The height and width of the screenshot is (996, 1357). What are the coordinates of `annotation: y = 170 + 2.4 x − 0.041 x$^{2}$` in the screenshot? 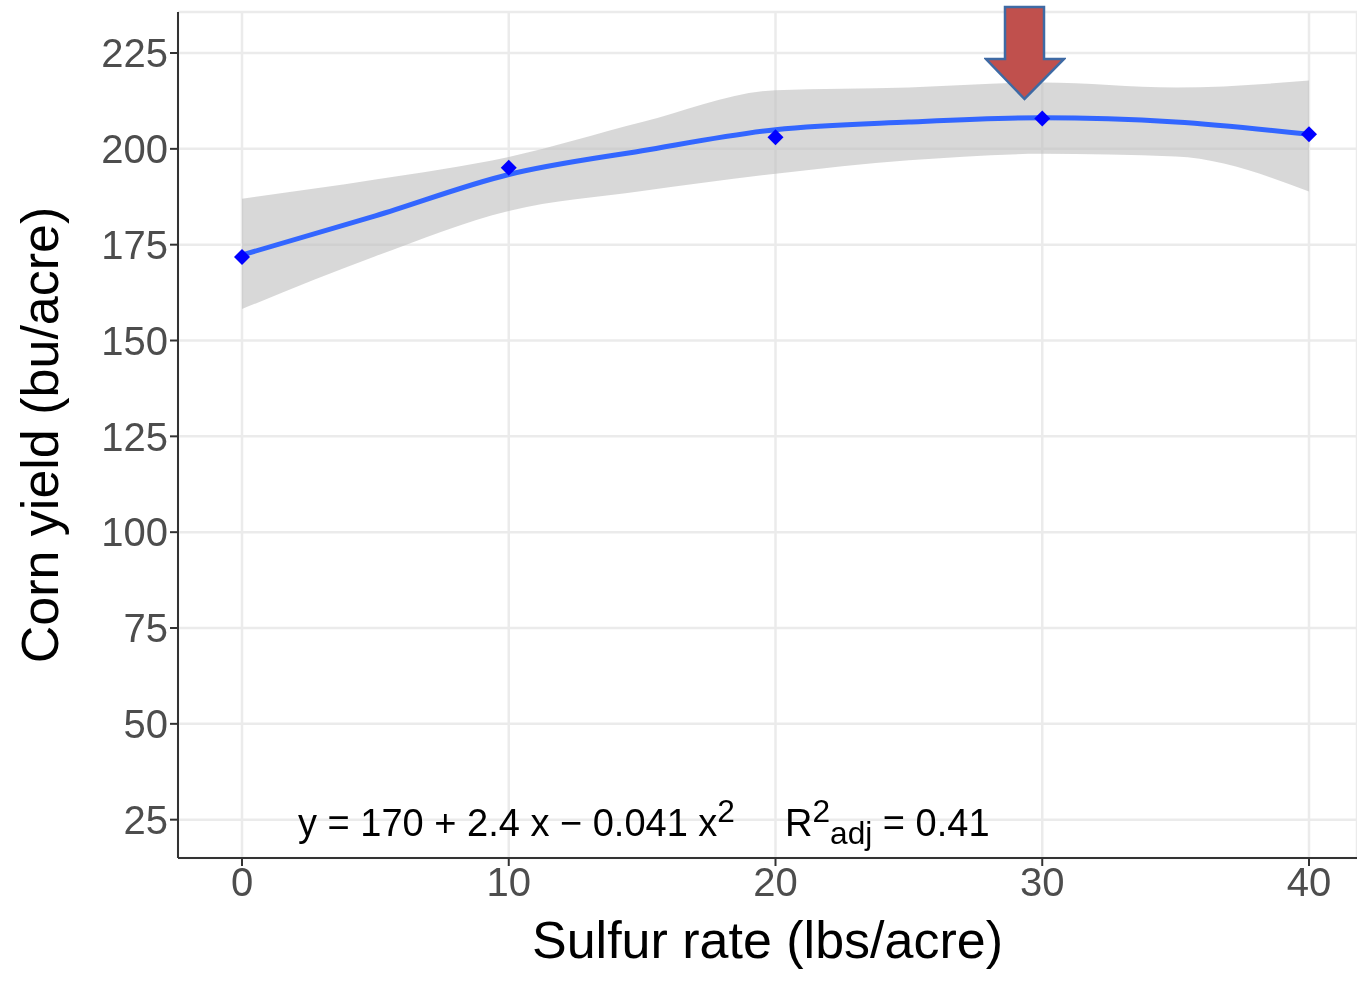 It's located at (516, 819).